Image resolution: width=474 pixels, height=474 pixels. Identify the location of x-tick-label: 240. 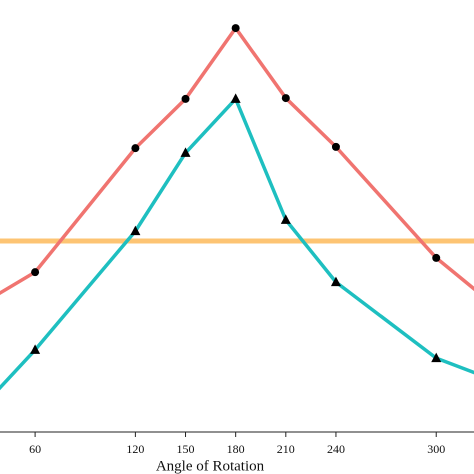
(336, 449).